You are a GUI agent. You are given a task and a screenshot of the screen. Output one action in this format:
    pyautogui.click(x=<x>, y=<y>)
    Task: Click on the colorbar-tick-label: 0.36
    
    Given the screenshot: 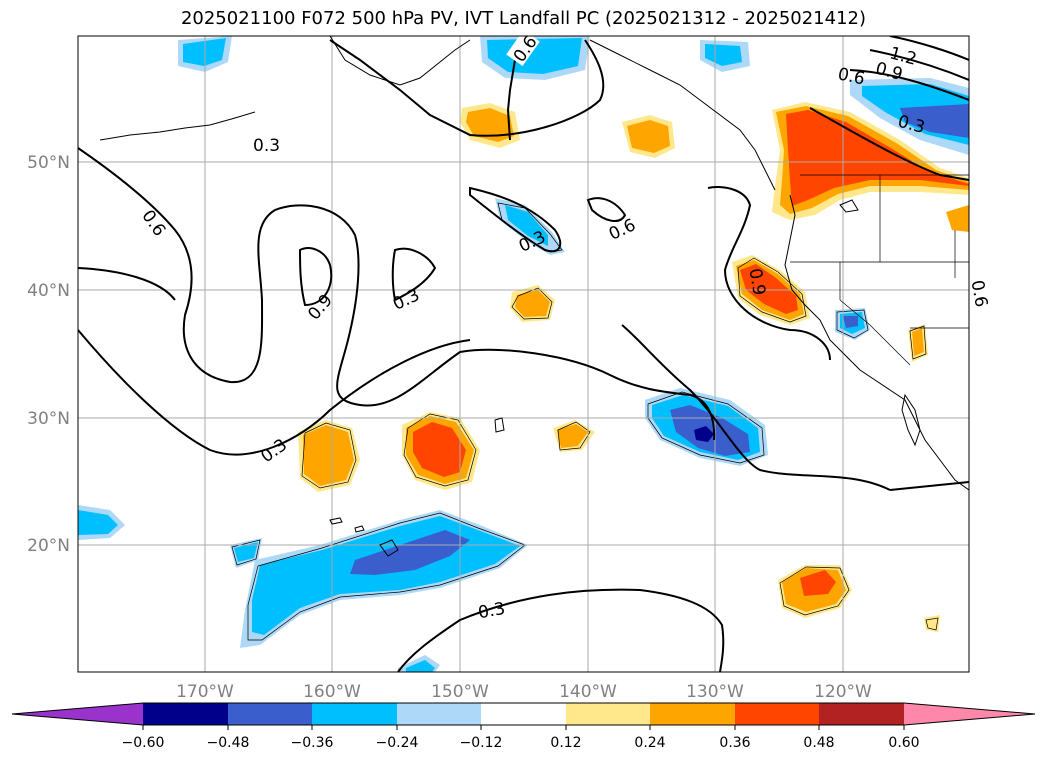 What is the action you would take?
    pyautogui.click(x=734, y=743)
    